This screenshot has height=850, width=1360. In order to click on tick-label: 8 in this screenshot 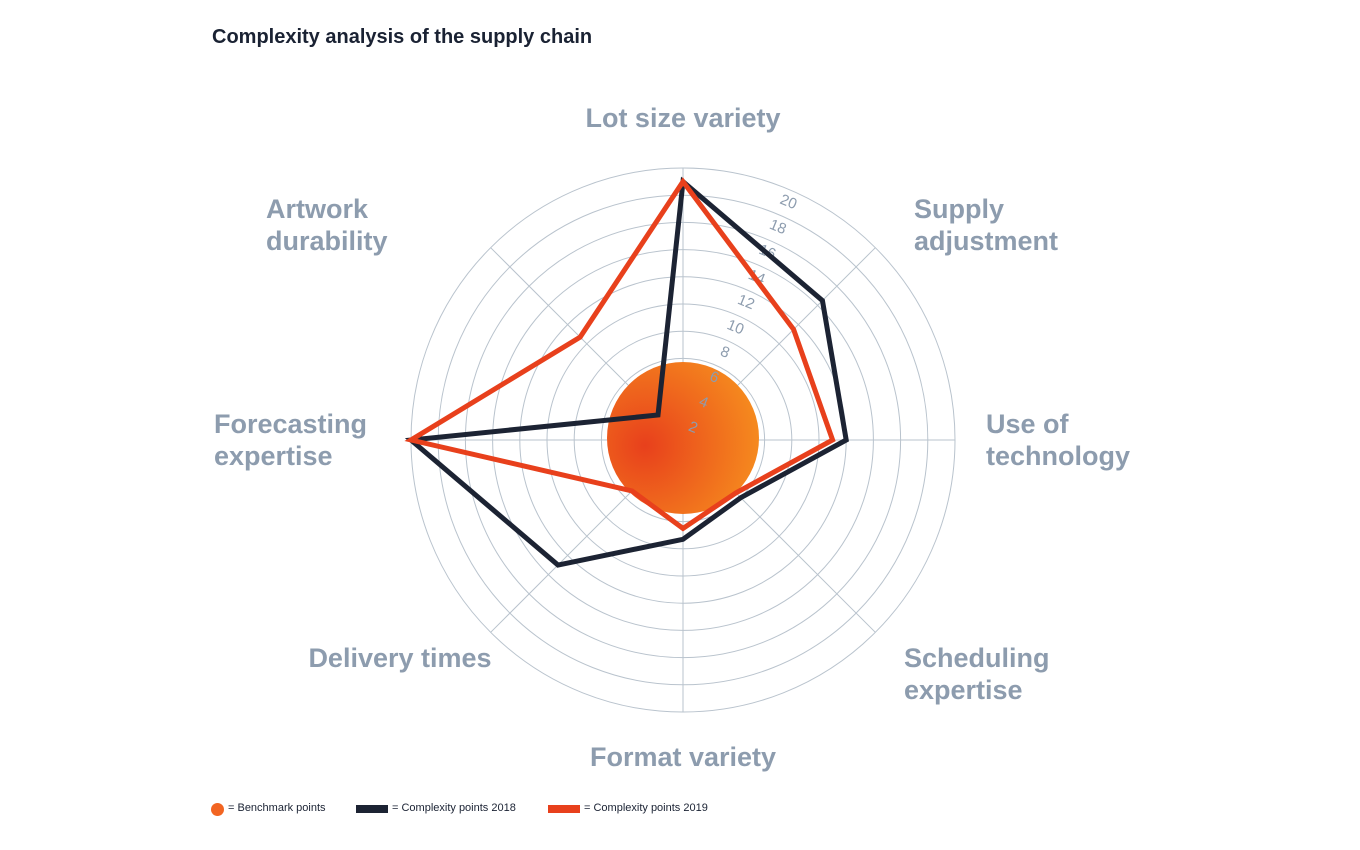, I will do `click(725, 352)`.